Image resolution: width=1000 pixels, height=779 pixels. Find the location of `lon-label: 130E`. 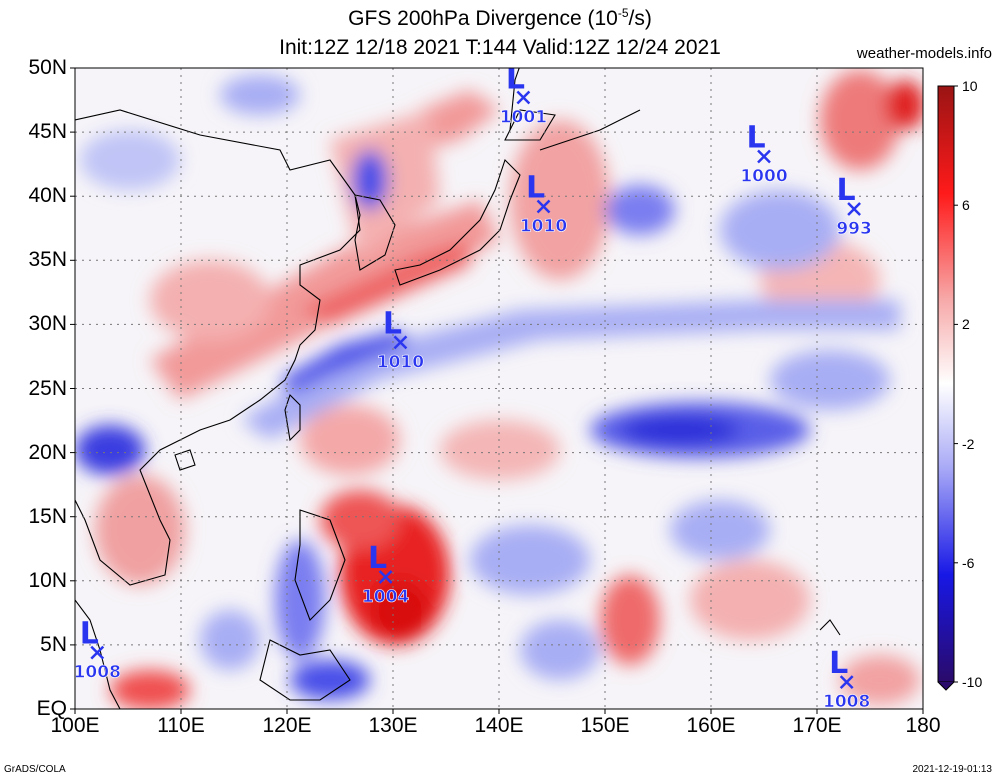

lon-label: 130E is located at coordinates (393, 725).